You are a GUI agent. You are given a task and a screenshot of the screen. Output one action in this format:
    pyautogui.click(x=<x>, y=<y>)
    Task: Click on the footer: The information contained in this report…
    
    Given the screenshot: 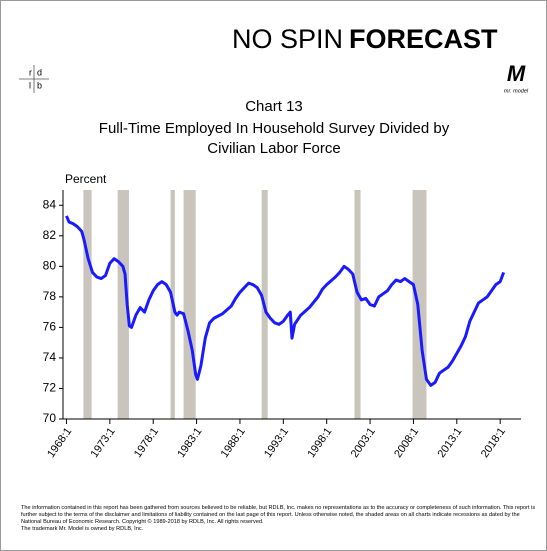 What is the action you would take?
    pyautogui.click(x=278, y=519)
    